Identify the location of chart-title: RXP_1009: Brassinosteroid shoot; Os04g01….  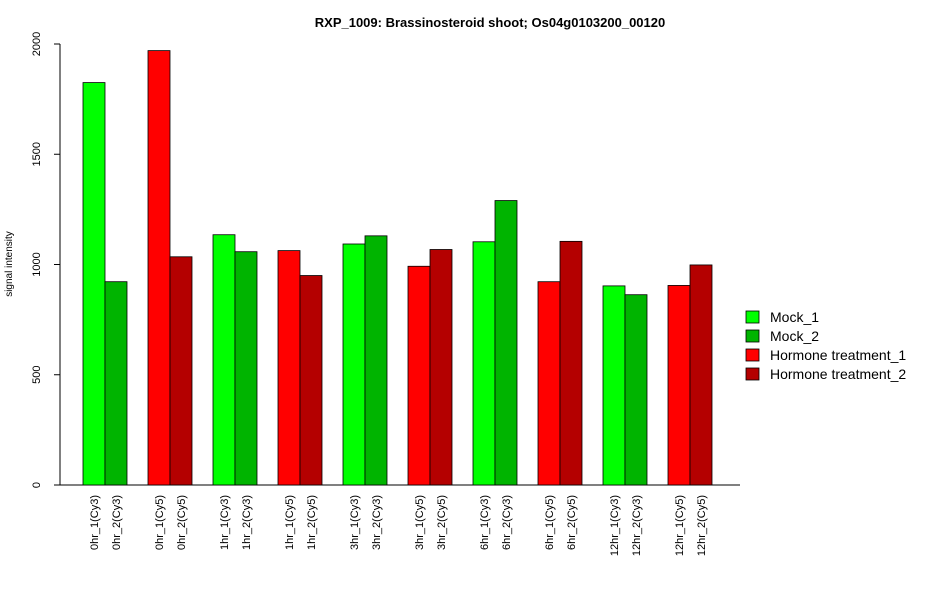
(490, 22).